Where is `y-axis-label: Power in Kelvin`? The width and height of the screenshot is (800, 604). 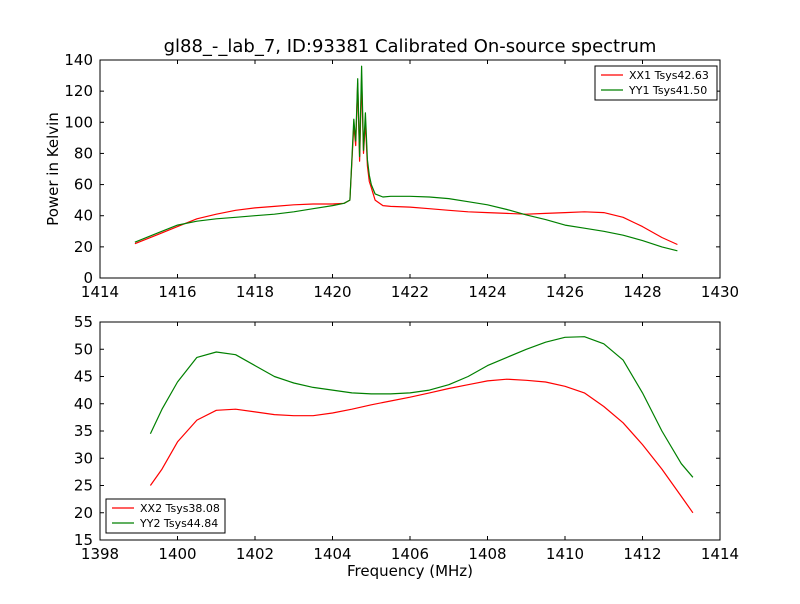 y-axis-label: Power in Kelvin is located at coordinates (53, 169).